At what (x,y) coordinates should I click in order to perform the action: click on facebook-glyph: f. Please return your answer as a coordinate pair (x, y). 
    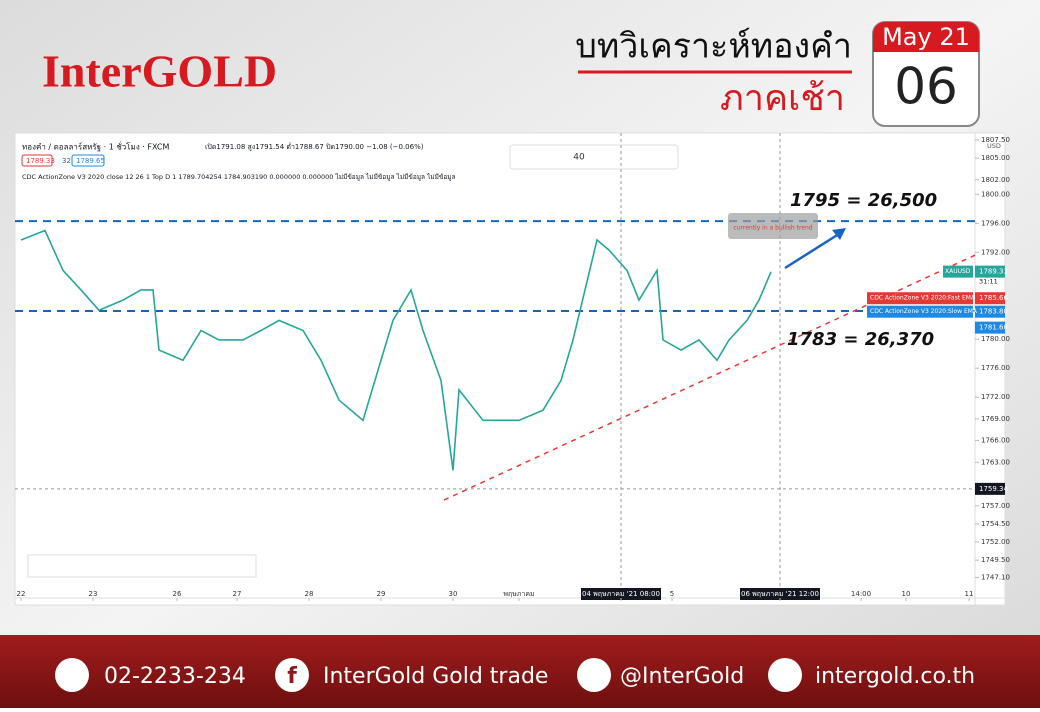
    Looking at the image, I should click on (292, 676).